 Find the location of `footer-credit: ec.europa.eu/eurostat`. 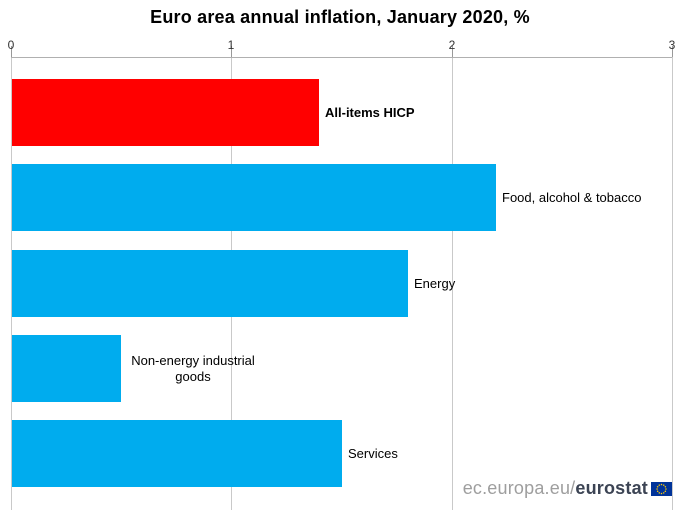

footer-credit: ec.europa.eu/eurostat is located at coordinates (565, 488).